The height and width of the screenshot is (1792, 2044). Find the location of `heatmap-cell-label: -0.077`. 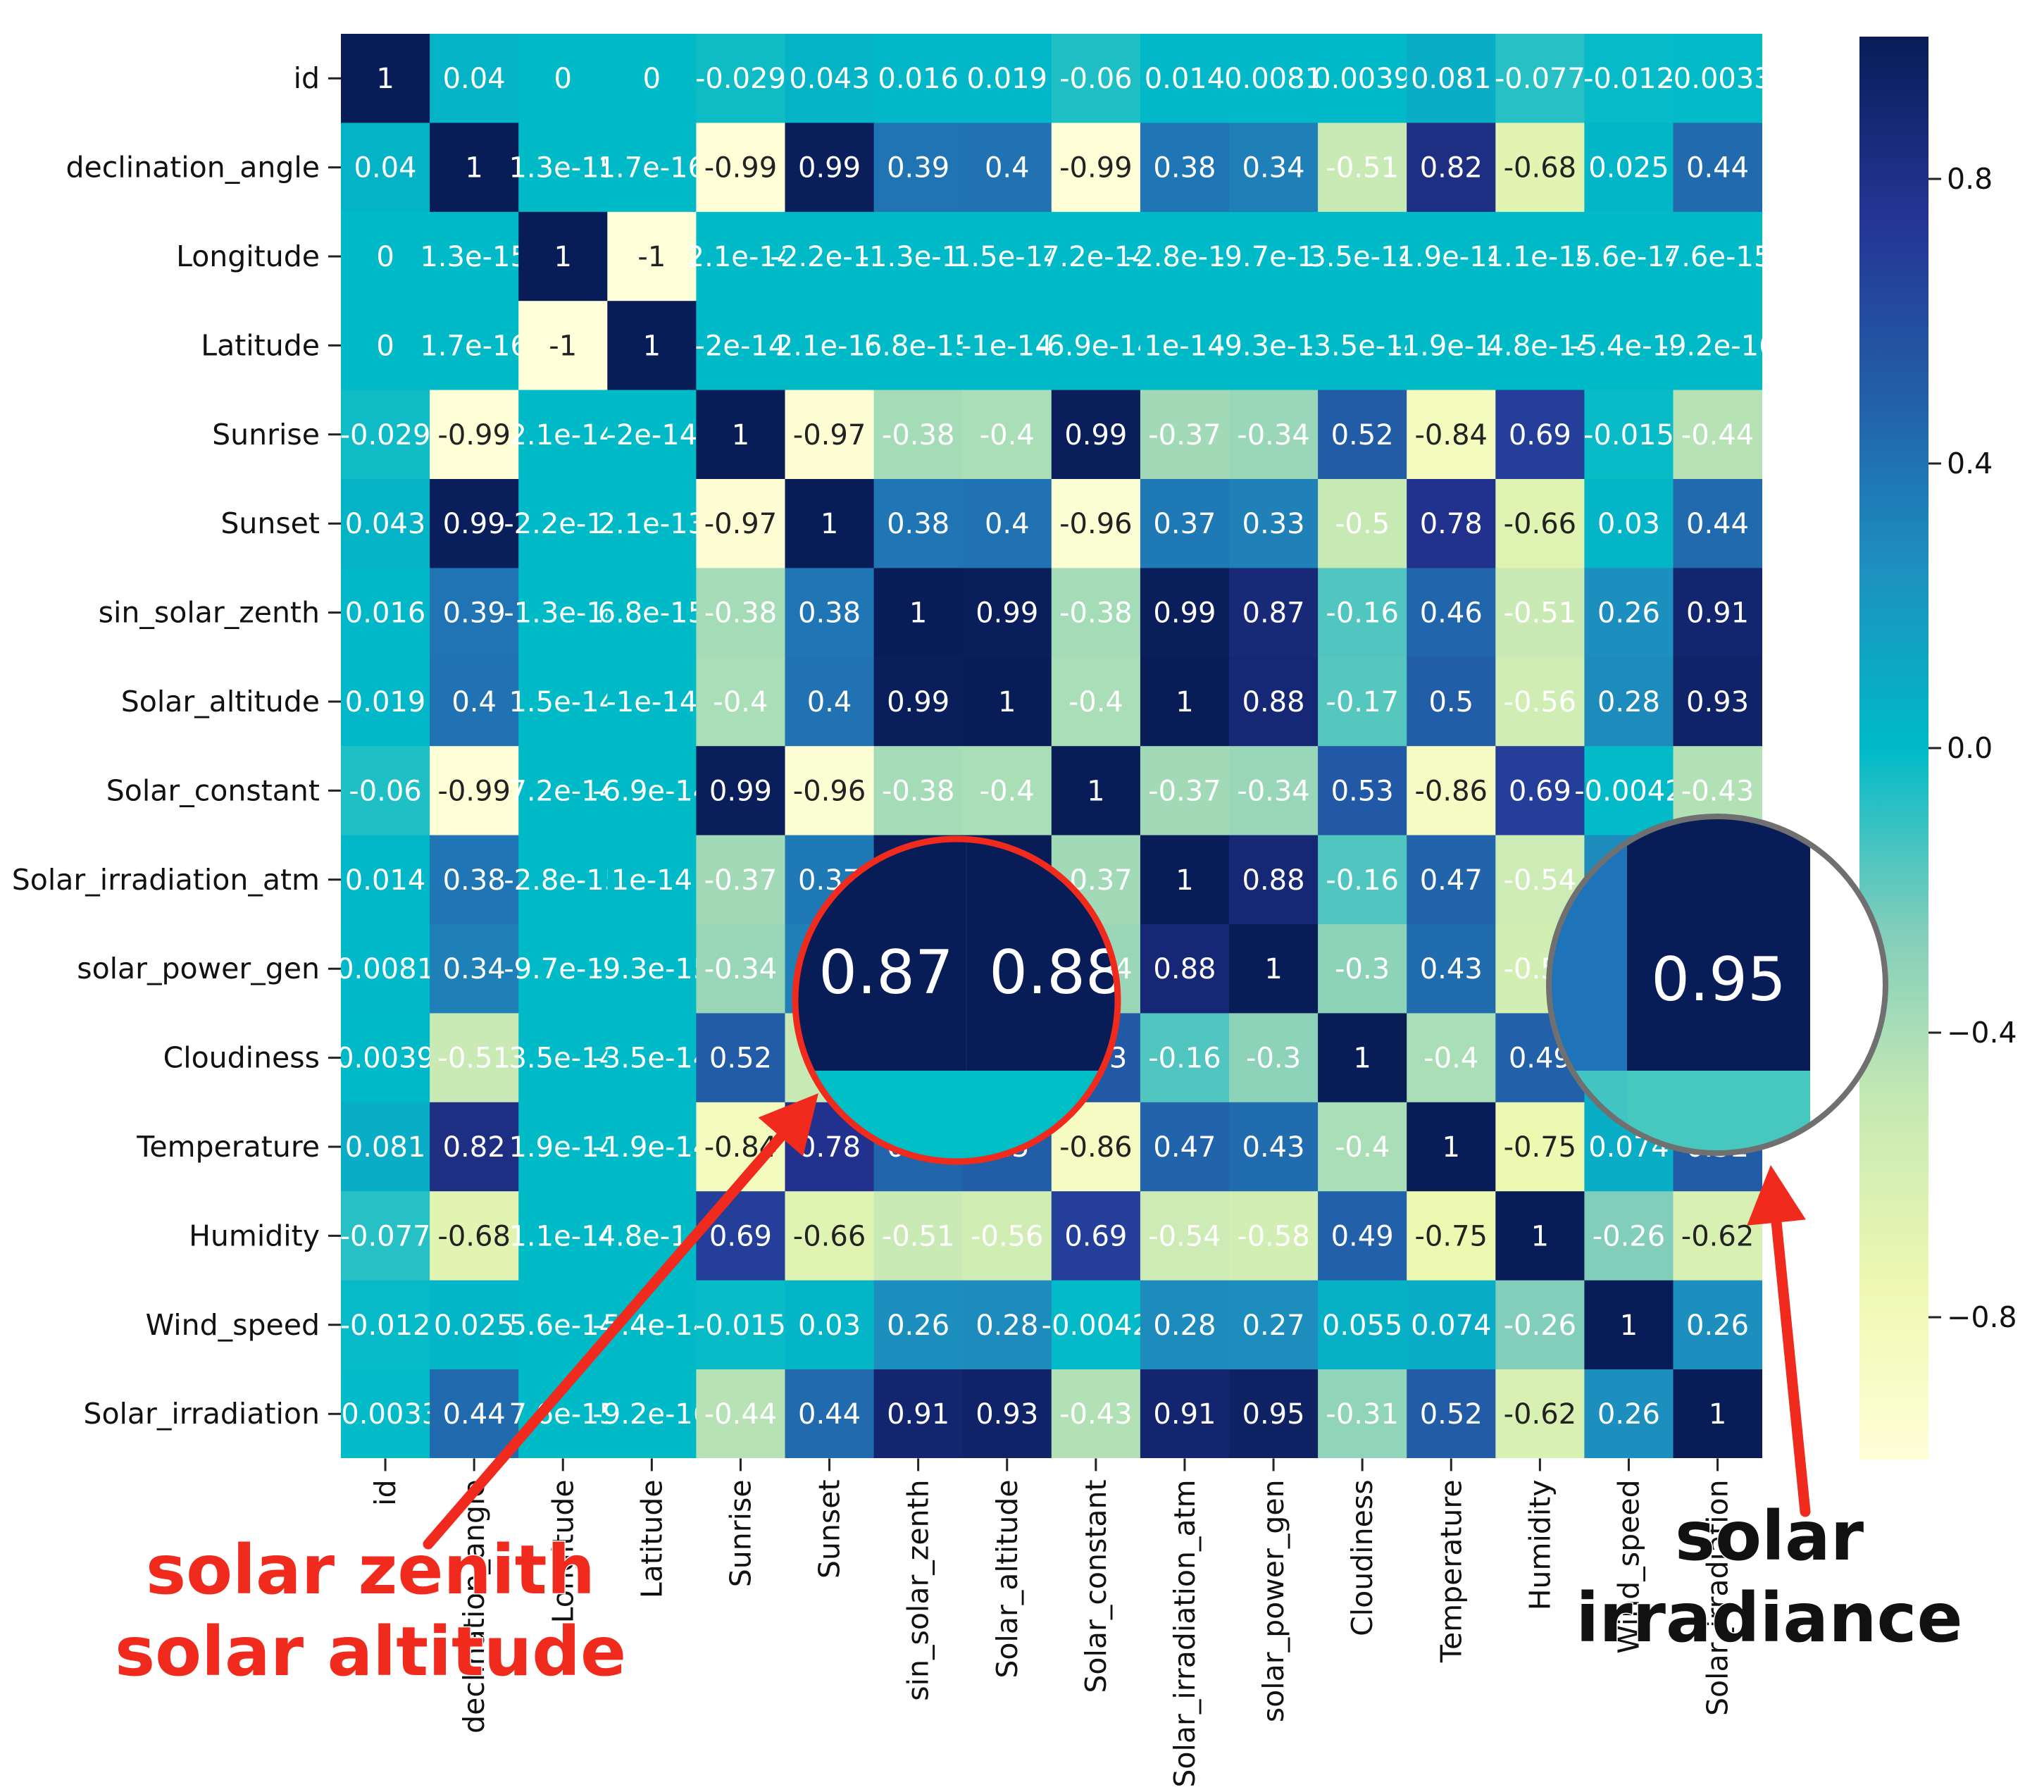

heatmap-cell-label: -0.077 is located at coordinates (385, 1236).